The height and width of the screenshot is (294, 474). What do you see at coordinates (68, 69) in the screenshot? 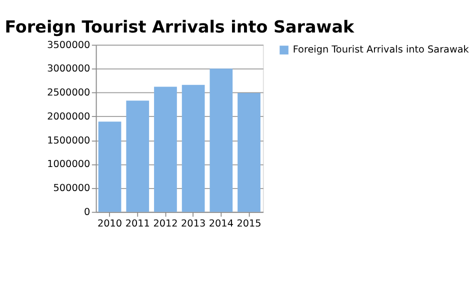
I see `y-tick-label: 3000000` at bounding box center [68, 69].